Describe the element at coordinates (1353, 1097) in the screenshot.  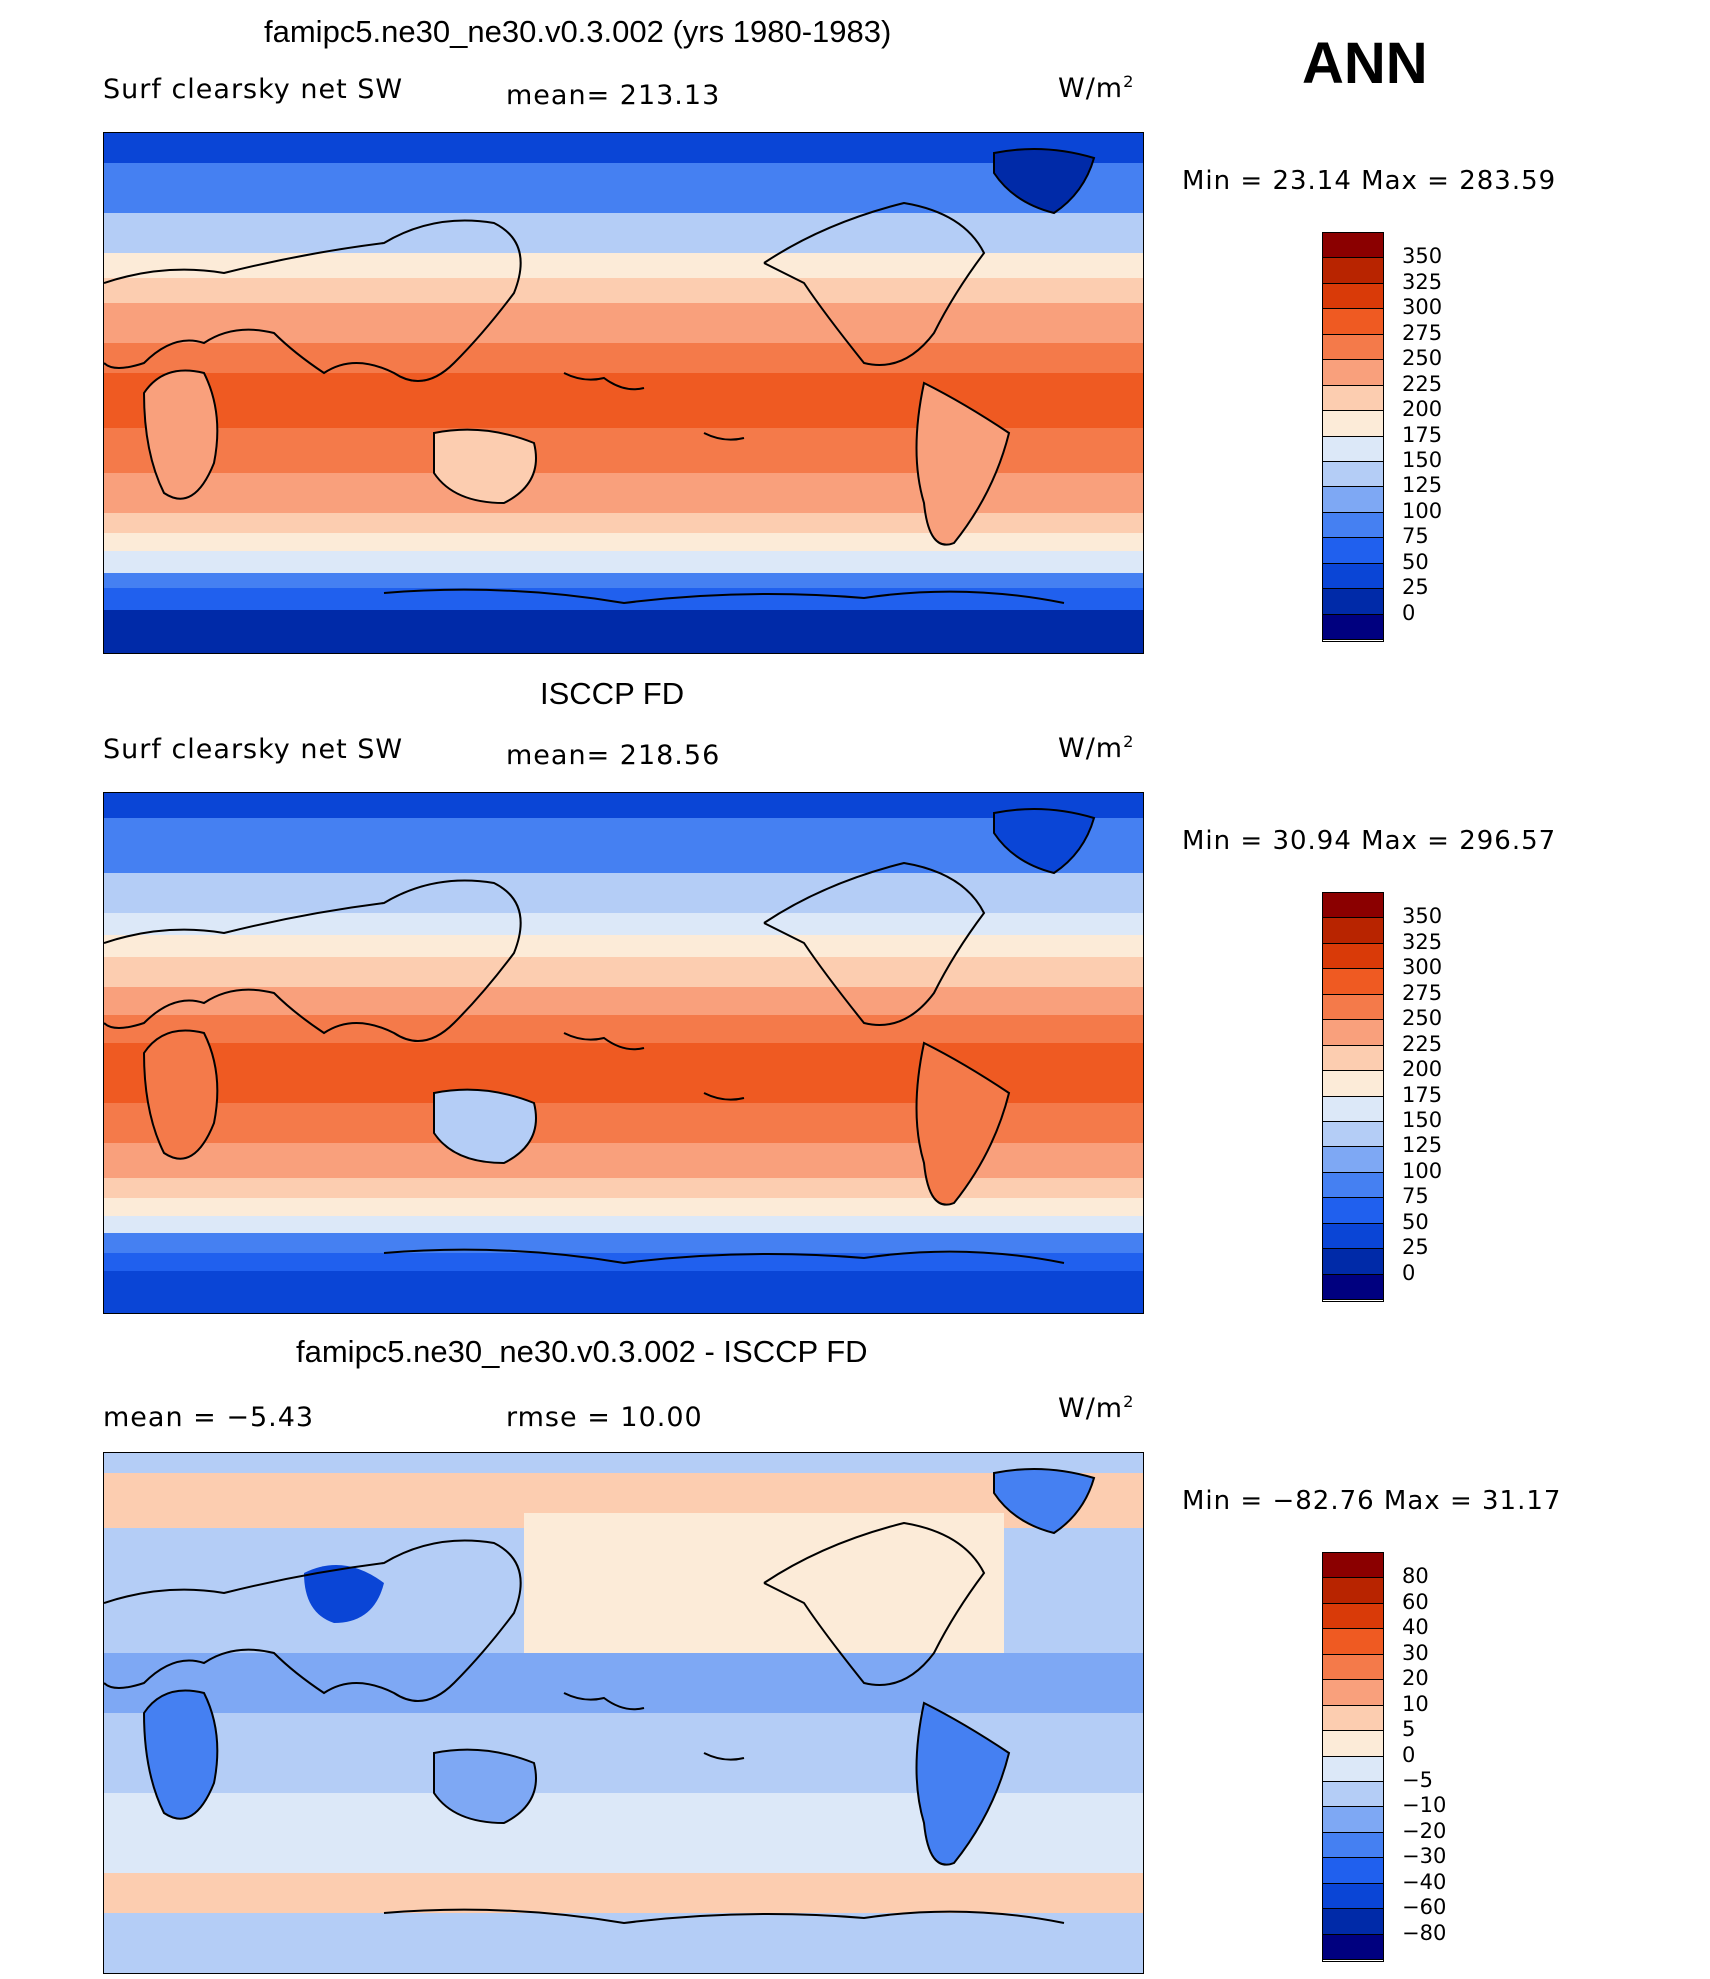
I see `panel-2-colorbar` at that location.